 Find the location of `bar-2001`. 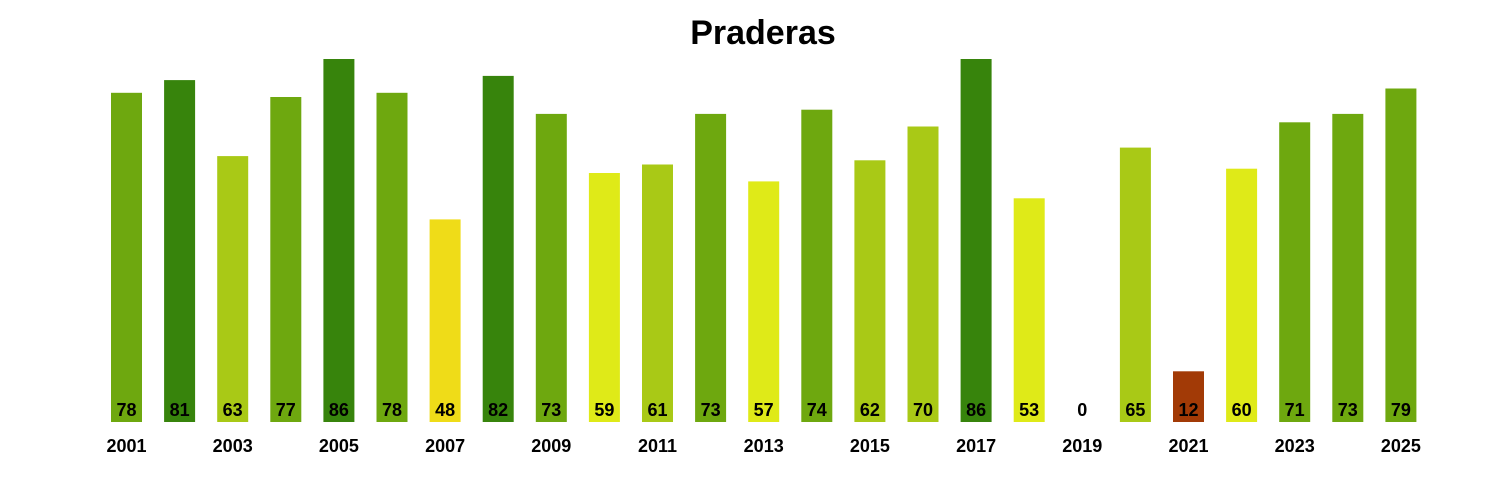

bar-2001 is located at coordinates (126, 257).